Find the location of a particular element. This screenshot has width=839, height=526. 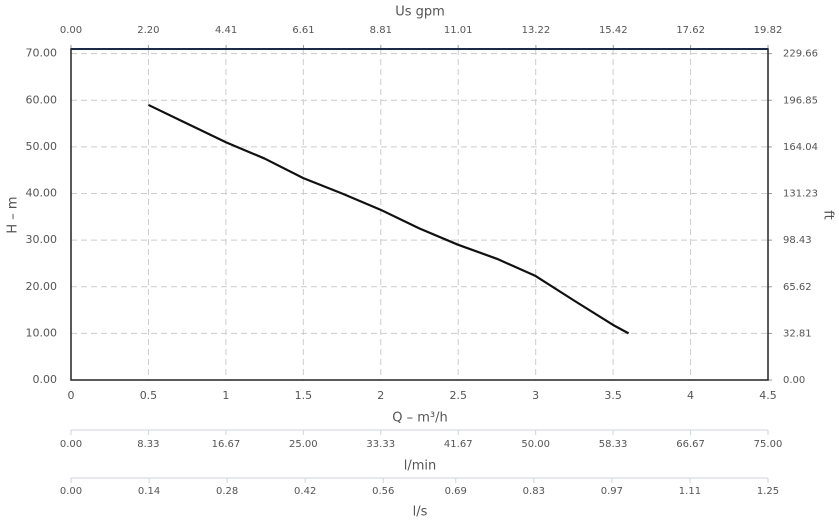

x4-tick-label: 0.00 is located at coordinates (71, 491).